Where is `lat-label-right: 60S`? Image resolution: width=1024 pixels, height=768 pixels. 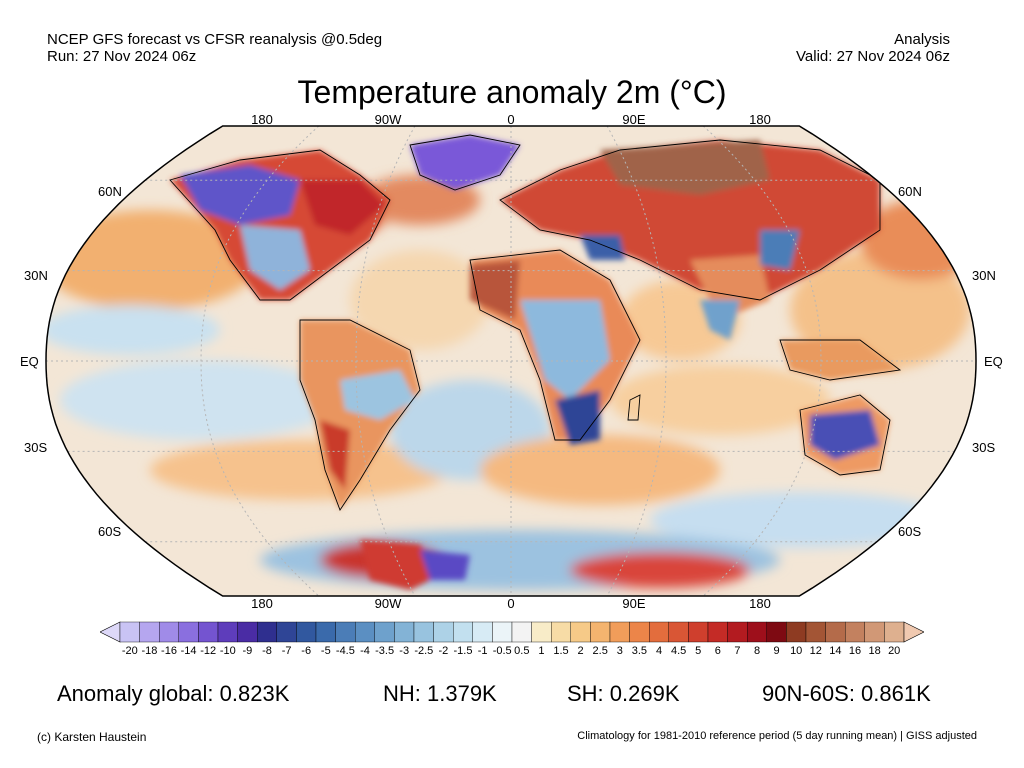
lat-label-right: 60S is located at coordinates (909, 531).